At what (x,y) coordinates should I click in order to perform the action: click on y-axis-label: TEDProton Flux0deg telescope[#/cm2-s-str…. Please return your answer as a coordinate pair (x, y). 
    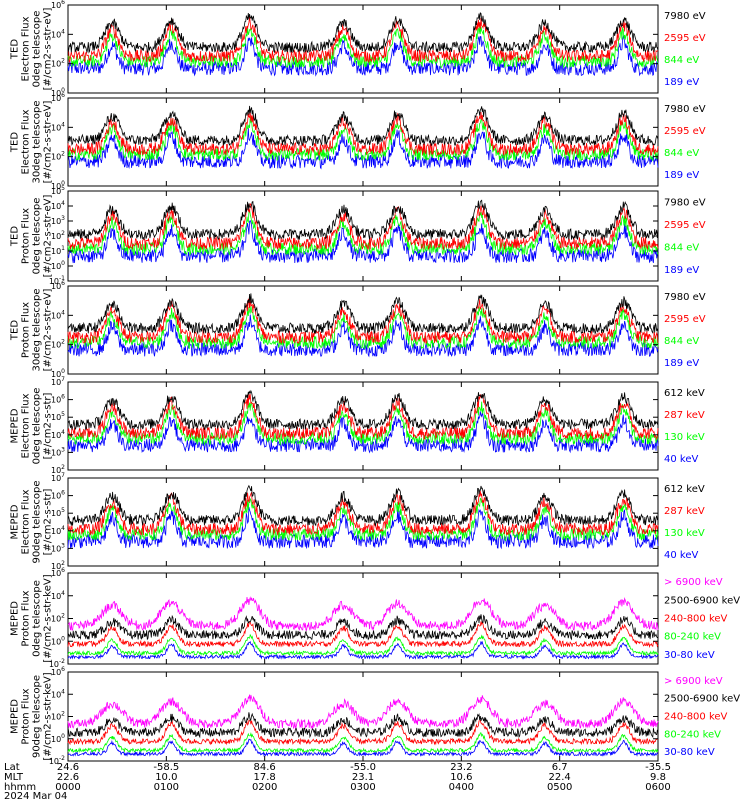
    Looking at the image, I should click on (32, 236).